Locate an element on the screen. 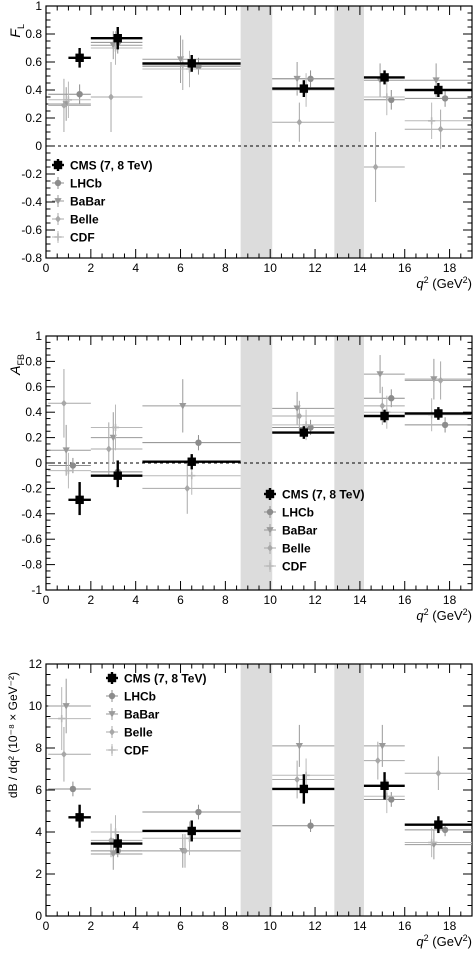 The width and height of the screenshot is (474, 954). series-cms-7-8-tev is located at coordinates (270, 62).